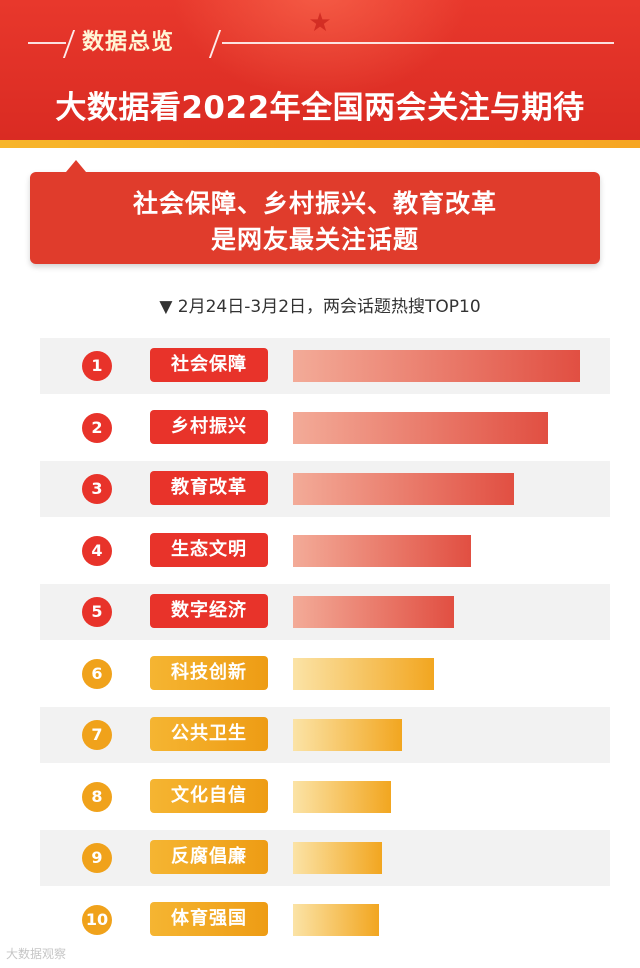 The image size is (640, 968). Describe the element at coordinates (209, 796) in the screenshot. I see `category-label: 文化自信` at that location.